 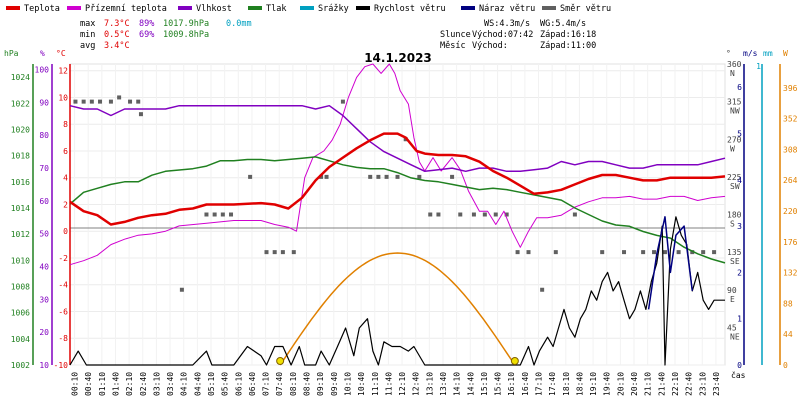 What do you see at coordinates (65, 124) in the screenshot?
I see `temperature-tick-label: 8` at bounding box center [65, 124].